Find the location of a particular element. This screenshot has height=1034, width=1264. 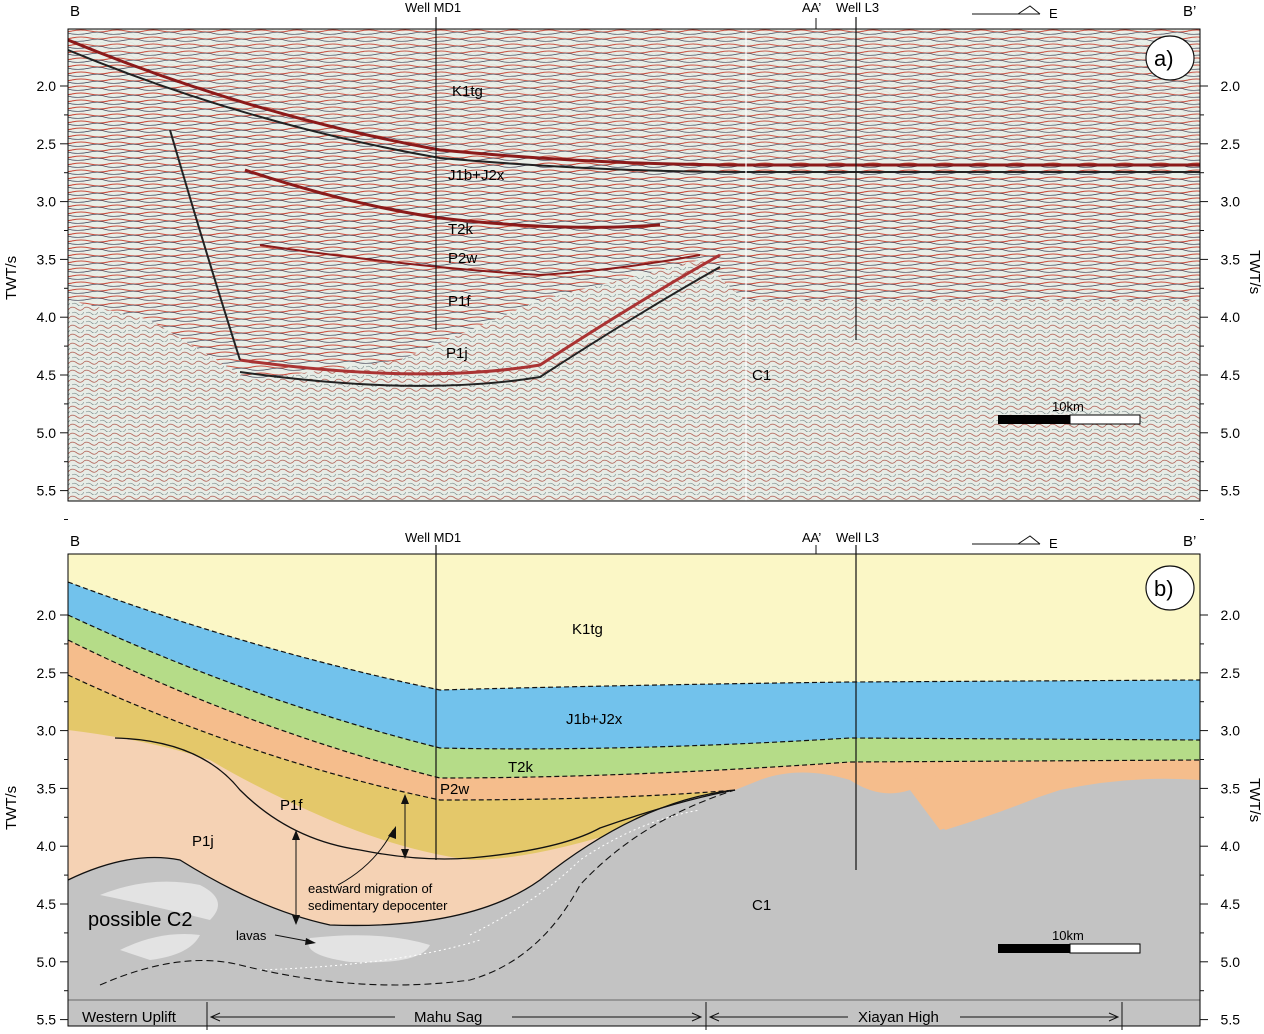

well-l3-label-b: Well L3 is located at coordinates (857, 537).